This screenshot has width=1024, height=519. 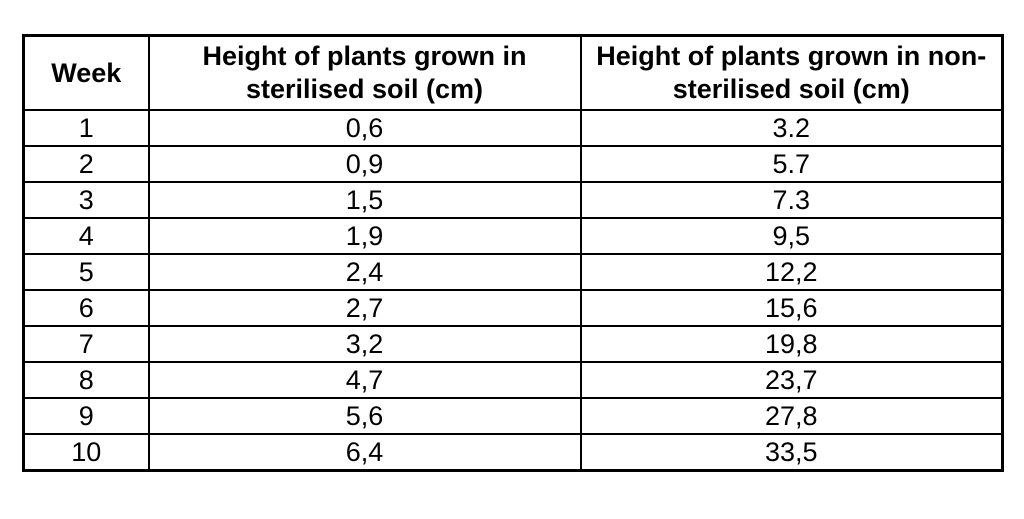 What do you see at coordinates (364, 164) in the screenshot?
I see `sterilised-height-cell: 0,9` at bounding box center [364, 164].